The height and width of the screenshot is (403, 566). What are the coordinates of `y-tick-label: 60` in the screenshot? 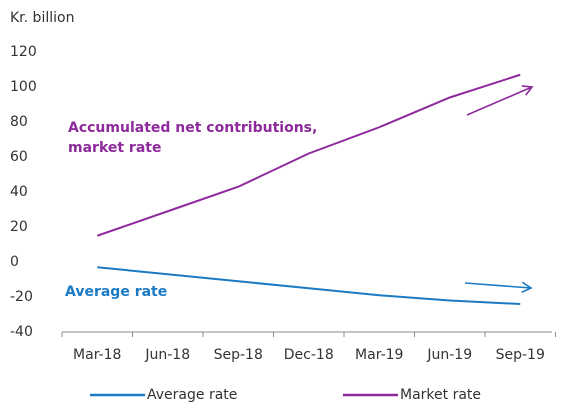 It's located at (19, 157).